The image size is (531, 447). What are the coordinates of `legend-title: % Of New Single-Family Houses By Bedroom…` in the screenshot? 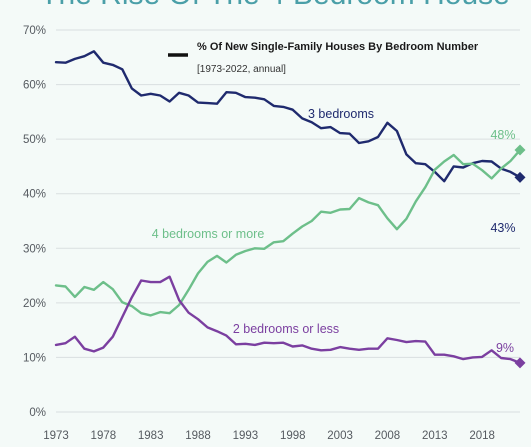 It's located at (338, 47).